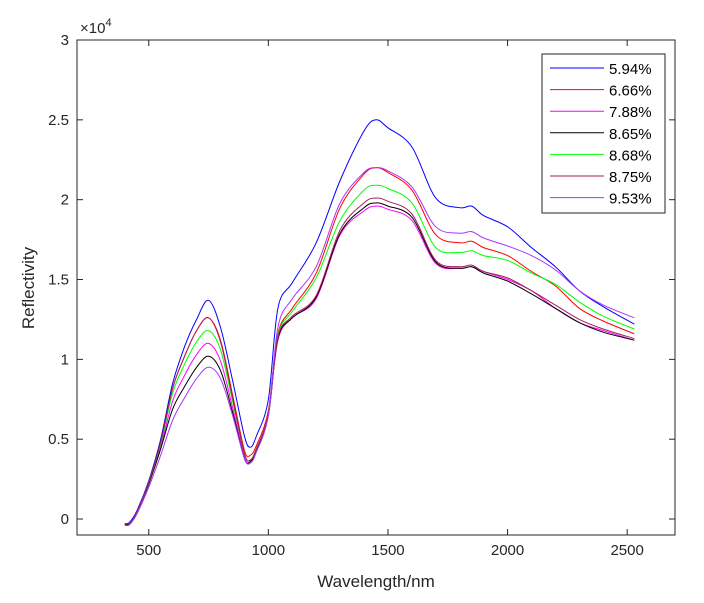  What do you see at coordinates (630, 134) in the screenshot?
I see `legend-label: 8.65%` at bounding box center [630, 134].